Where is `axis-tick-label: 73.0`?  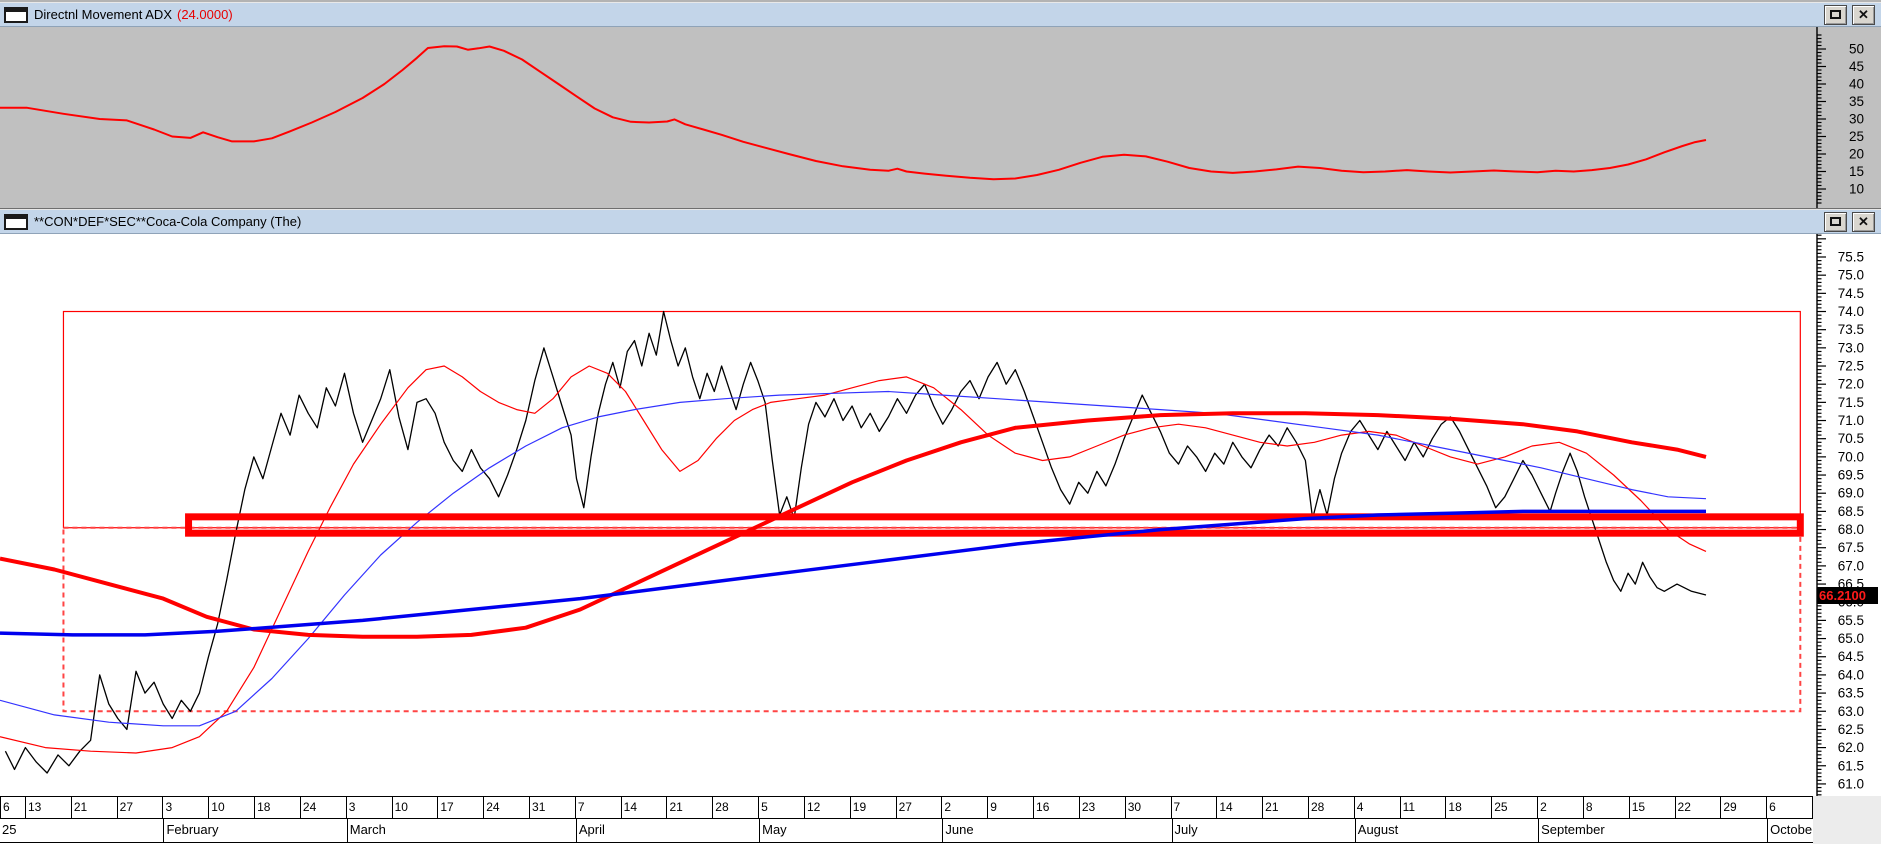
axis-tick-label: 73.0 is located at coordinates (1851, 347).